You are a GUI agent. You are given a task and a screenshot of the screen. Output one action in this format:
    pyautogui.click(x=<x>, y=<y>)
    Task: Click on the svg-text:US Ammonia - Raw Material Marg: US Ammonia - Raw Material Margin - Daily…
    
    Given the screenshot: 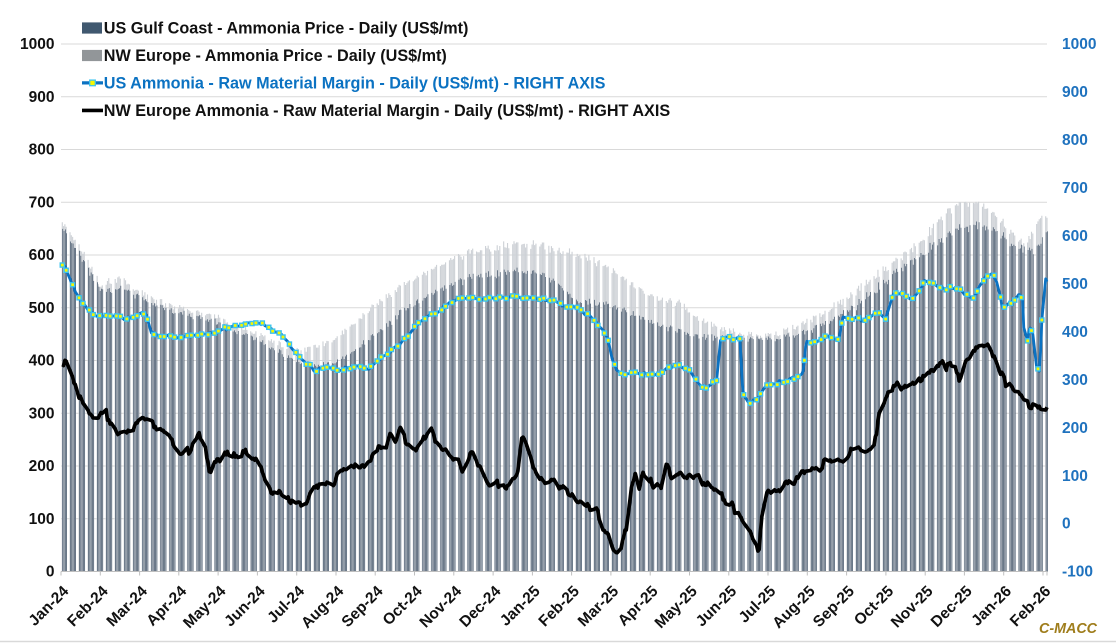 What is the action you would take?
    pyautogui.click(x=355, y=83)
    